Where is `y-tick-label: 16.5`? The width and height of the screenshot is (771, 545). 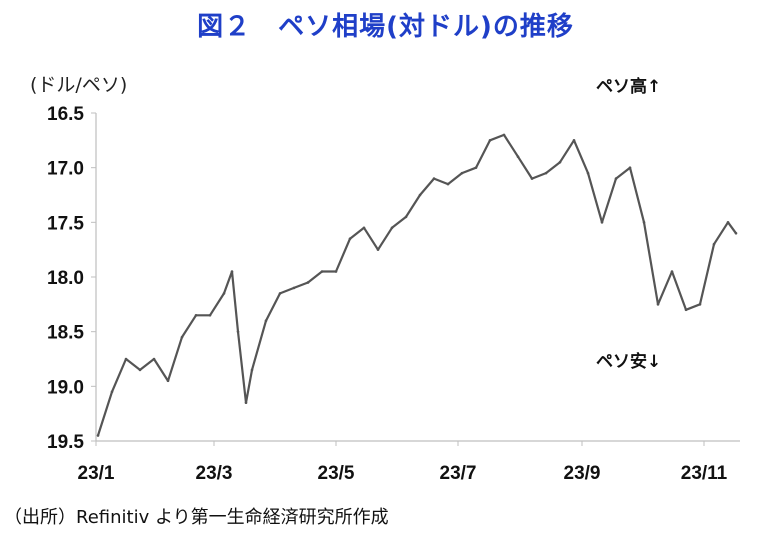
y-tick-label: 16.5 is located at coordinates (65, 114).